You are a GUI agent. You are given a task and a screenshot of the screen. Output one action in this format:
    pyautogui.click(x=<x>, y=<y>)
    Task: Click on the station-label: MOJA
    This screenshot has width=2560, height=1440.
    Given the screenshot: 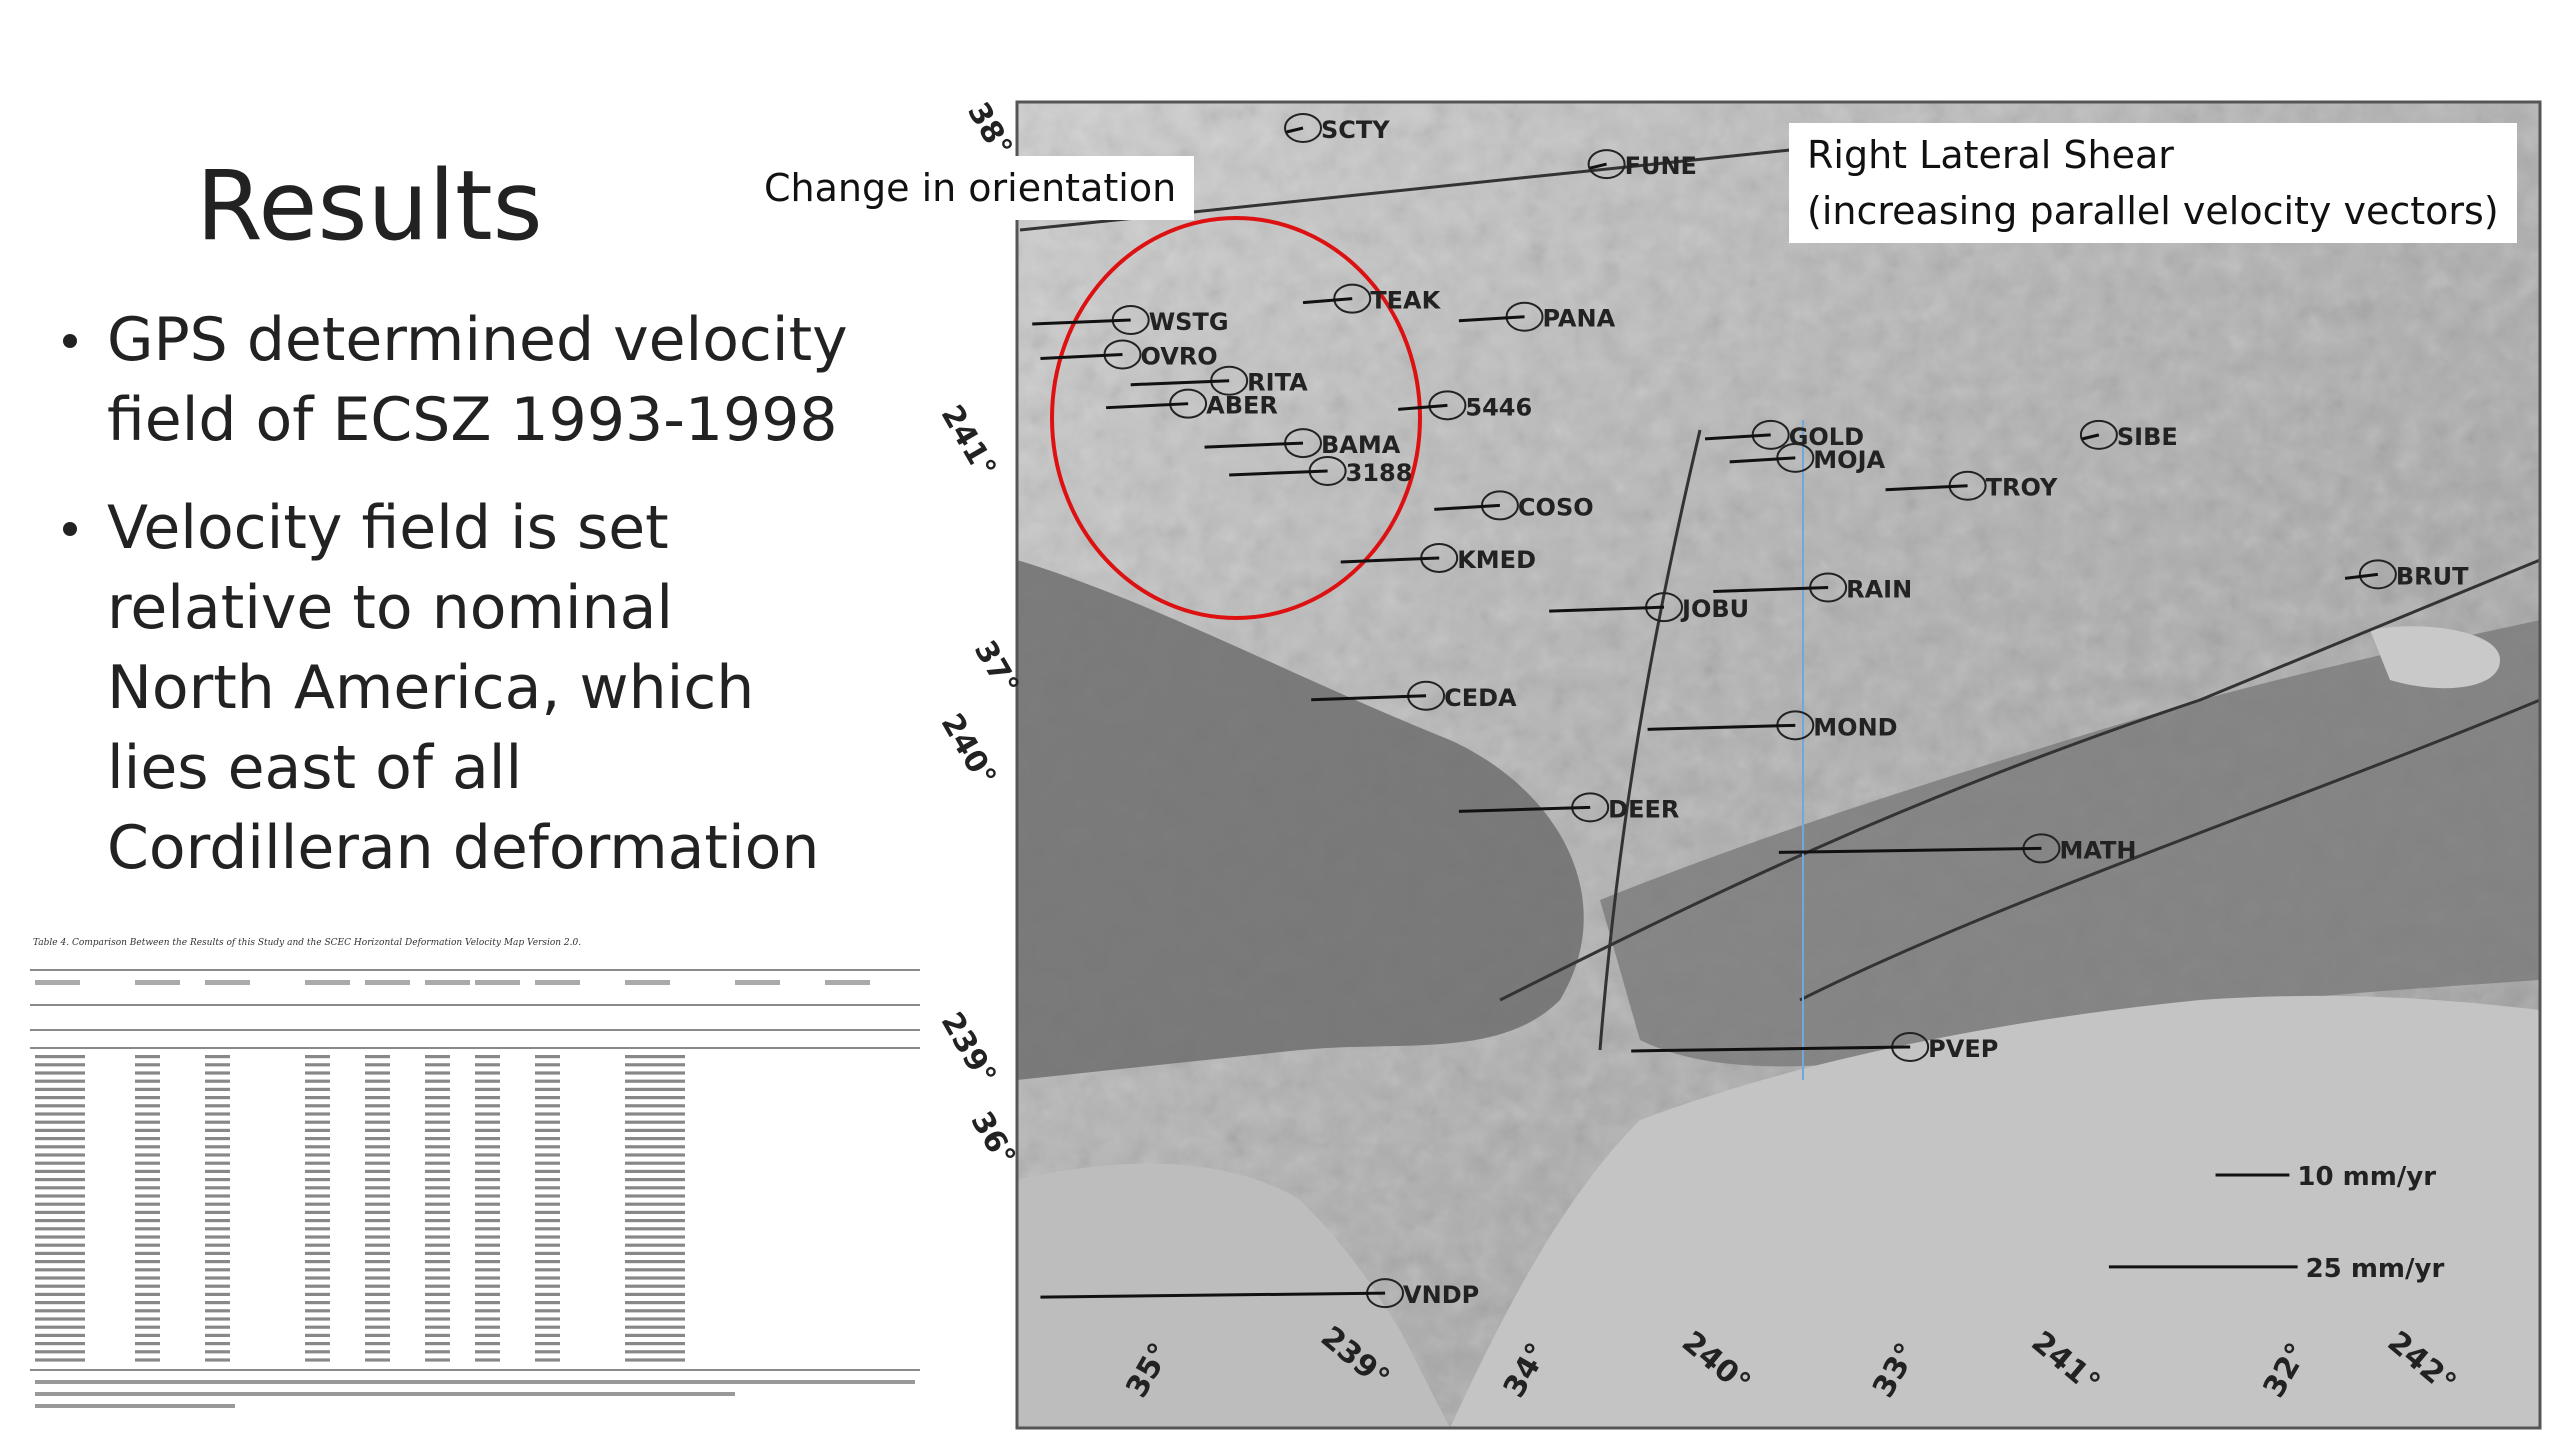 What is the action you would take?
    pyautogui.click(x=1849, y=460)
    